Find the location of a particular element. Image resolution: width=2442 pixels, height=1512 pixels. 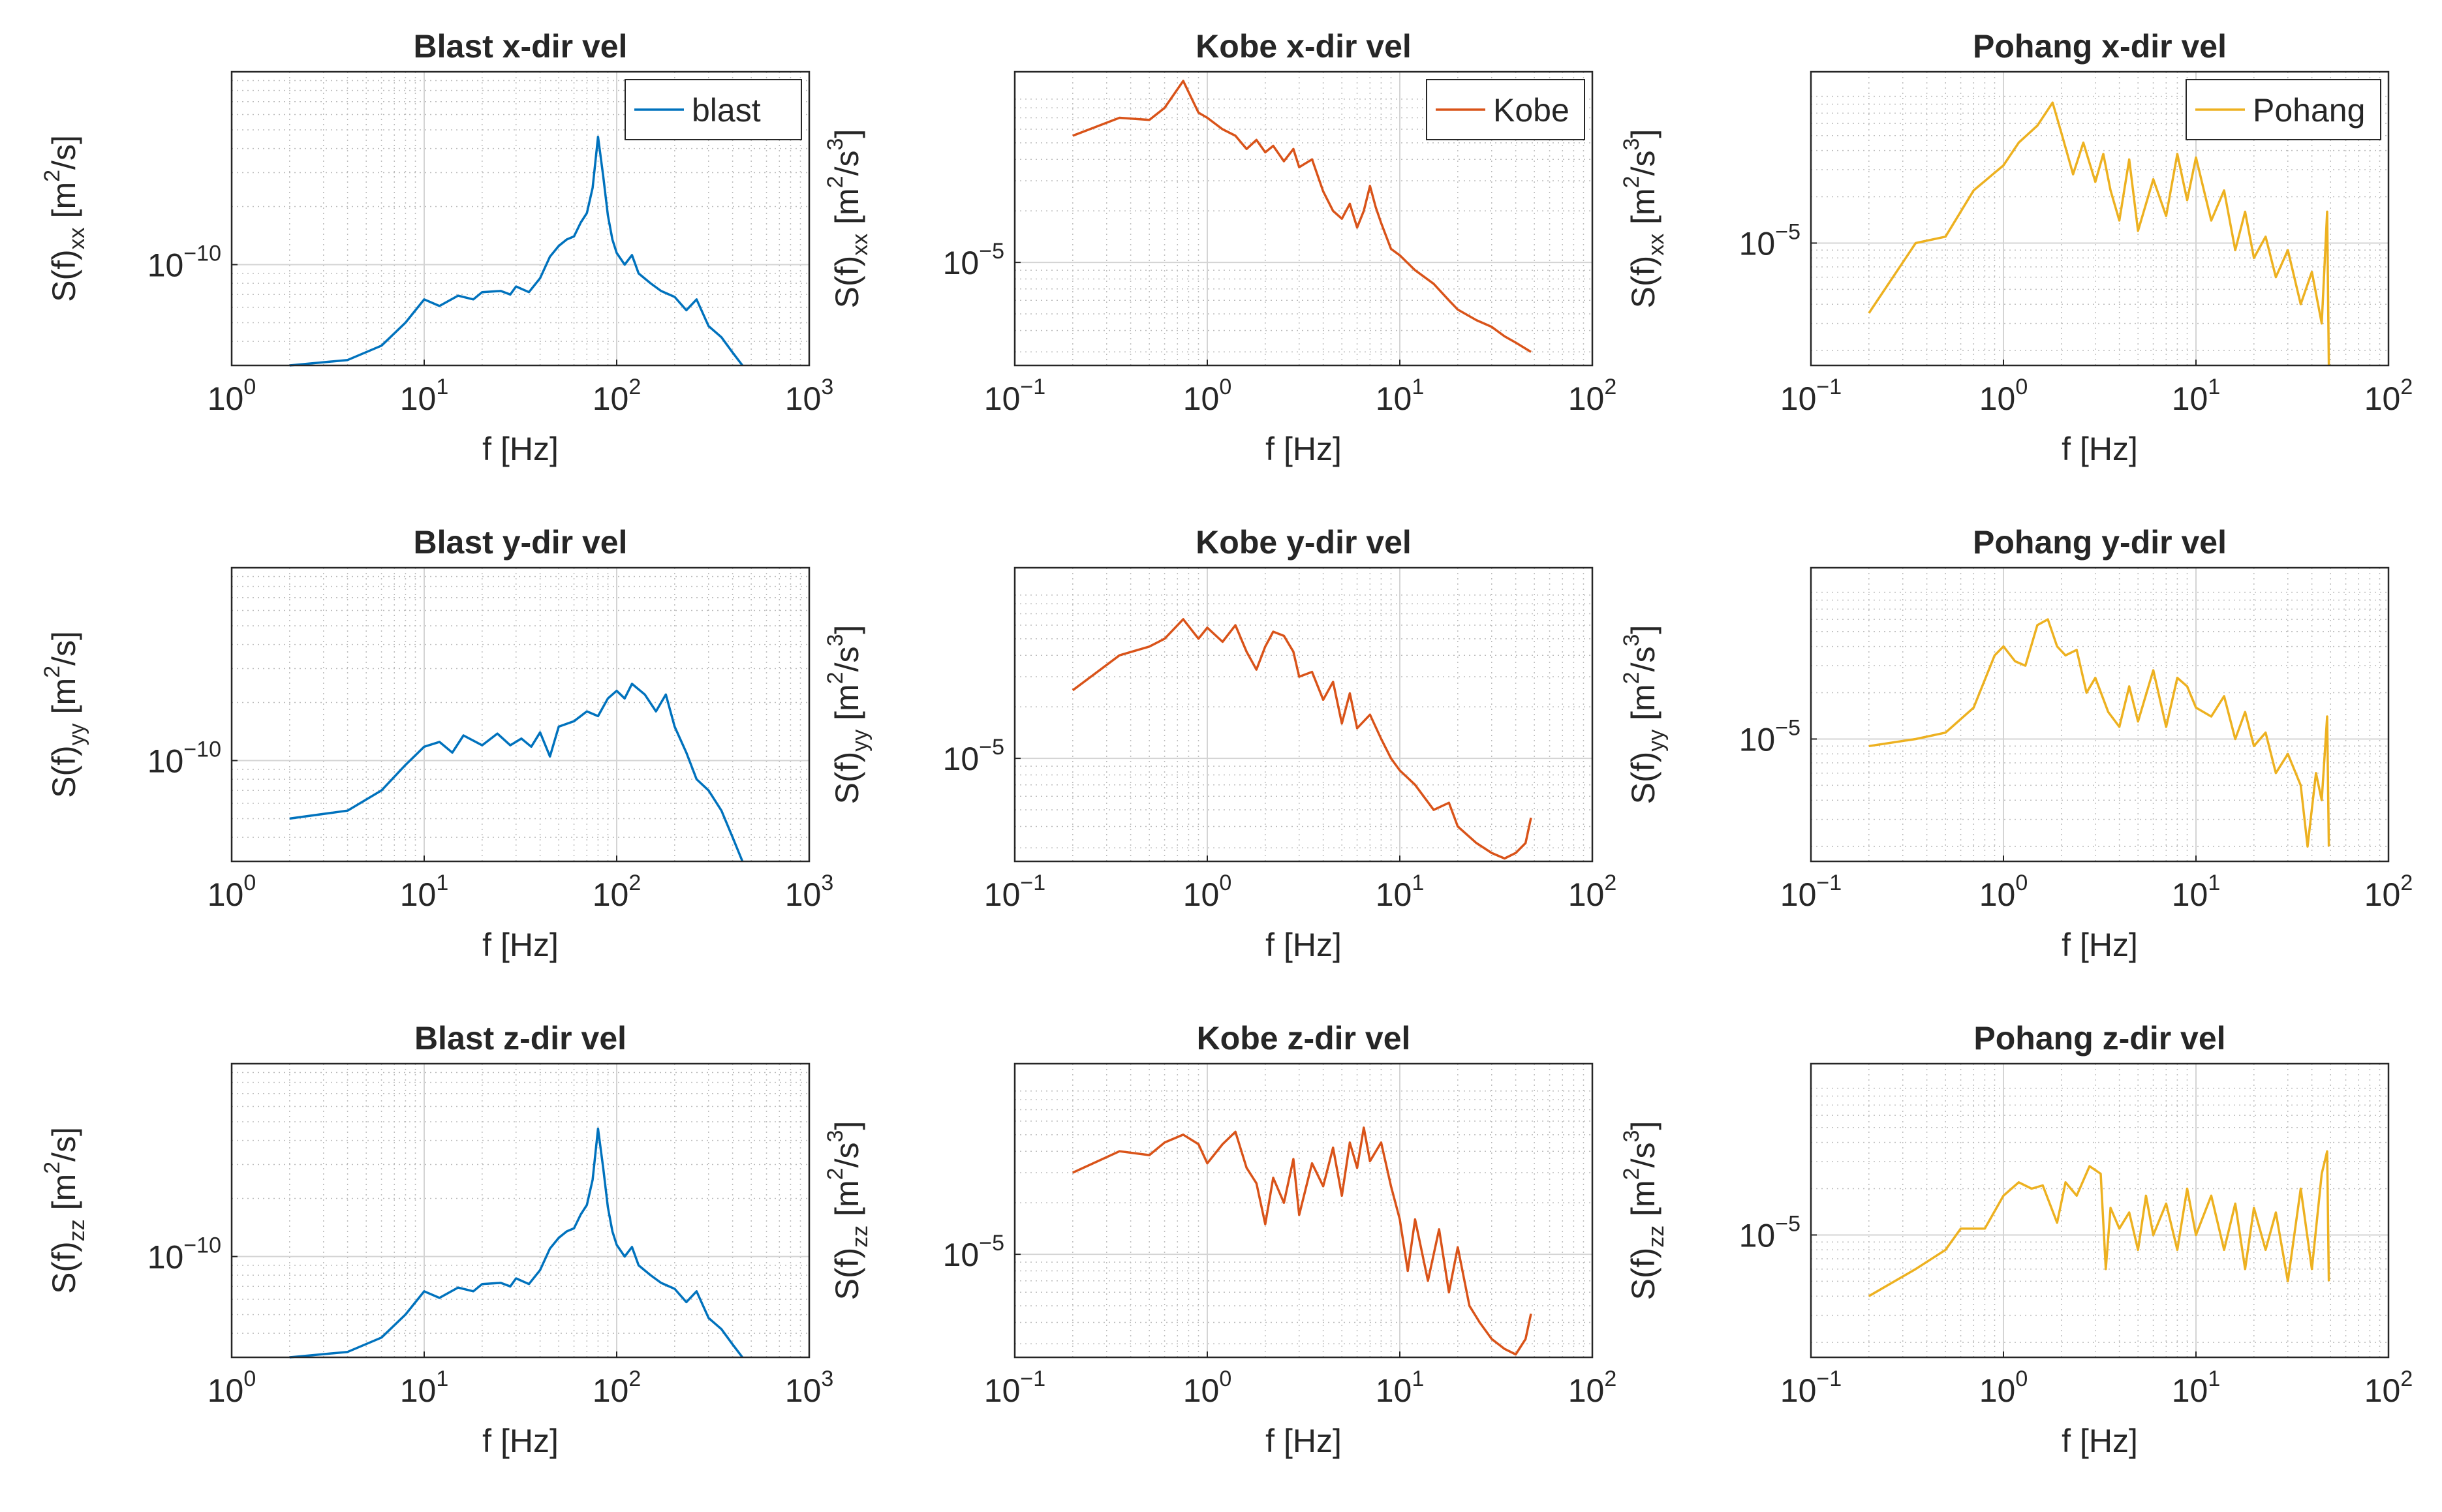

y-axis-label: S(f)xx [m2/s] is located at coordinates (64, 218).